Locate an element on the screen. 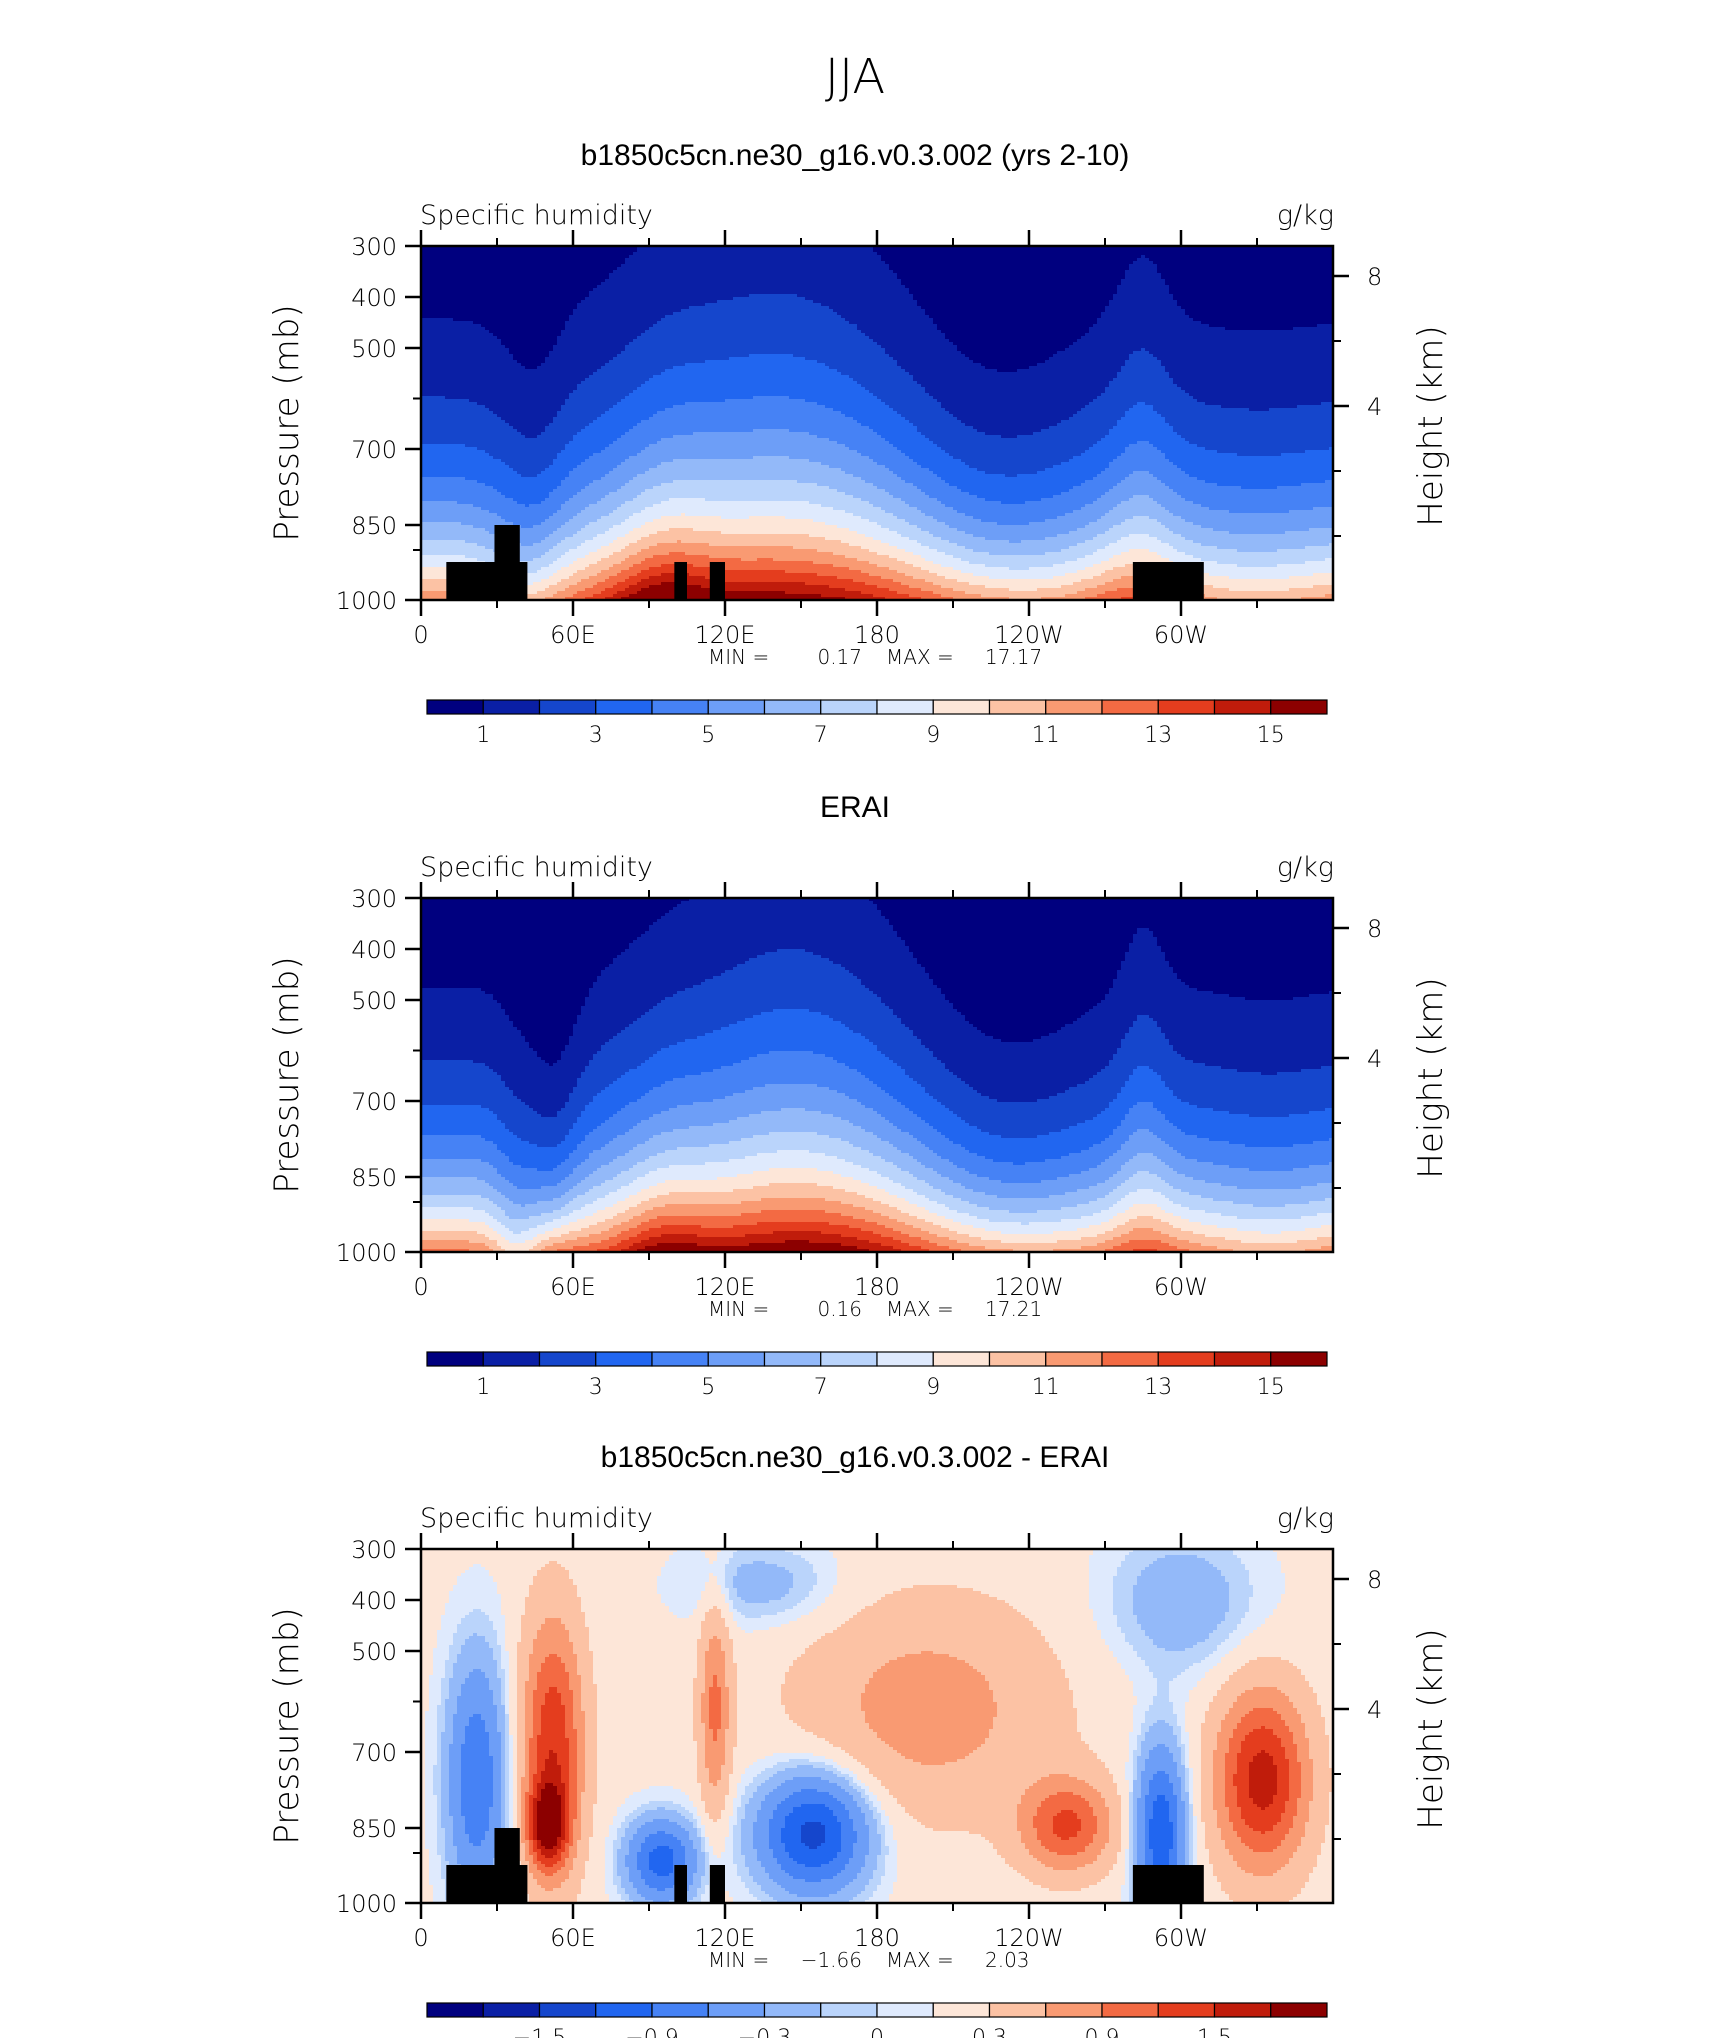  colorbar-label: 7 is located at coordinates (821, 735).